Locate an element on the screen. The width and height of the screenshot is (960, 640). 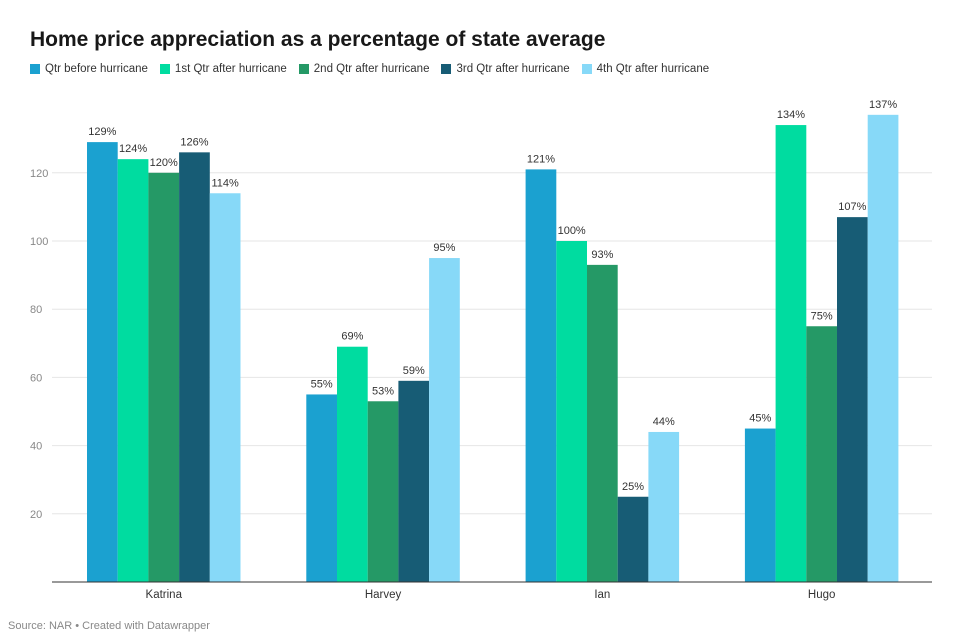
x-category-label: Ian is located at coordinates (602, 595).